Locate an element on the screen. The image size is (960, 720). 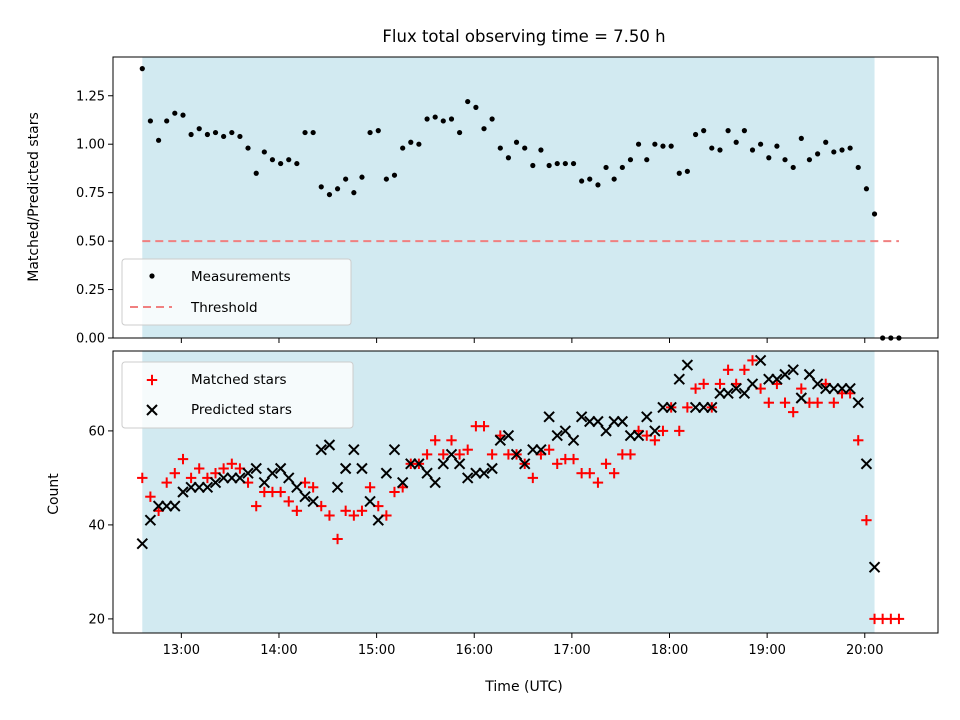
legend-marker-measurements is located at coordinates (152, 276).